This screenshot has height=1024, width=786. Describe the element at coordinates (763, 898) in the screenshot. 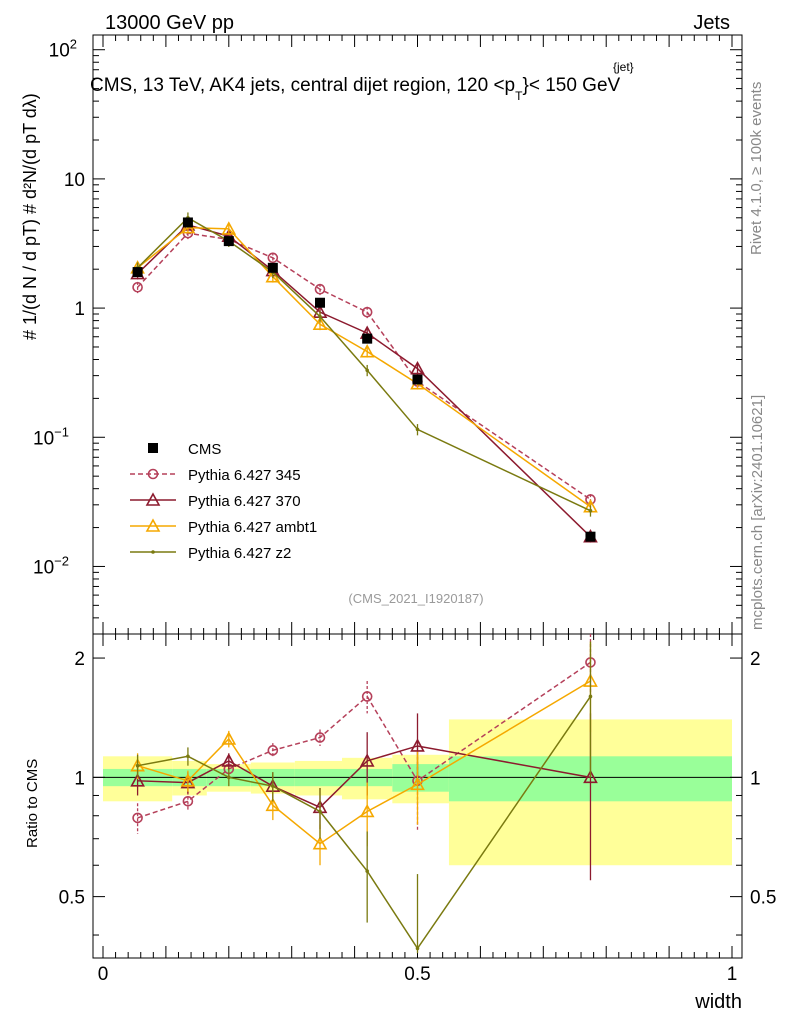

I see `ratio-tick-label-right: 0.5` at that location.